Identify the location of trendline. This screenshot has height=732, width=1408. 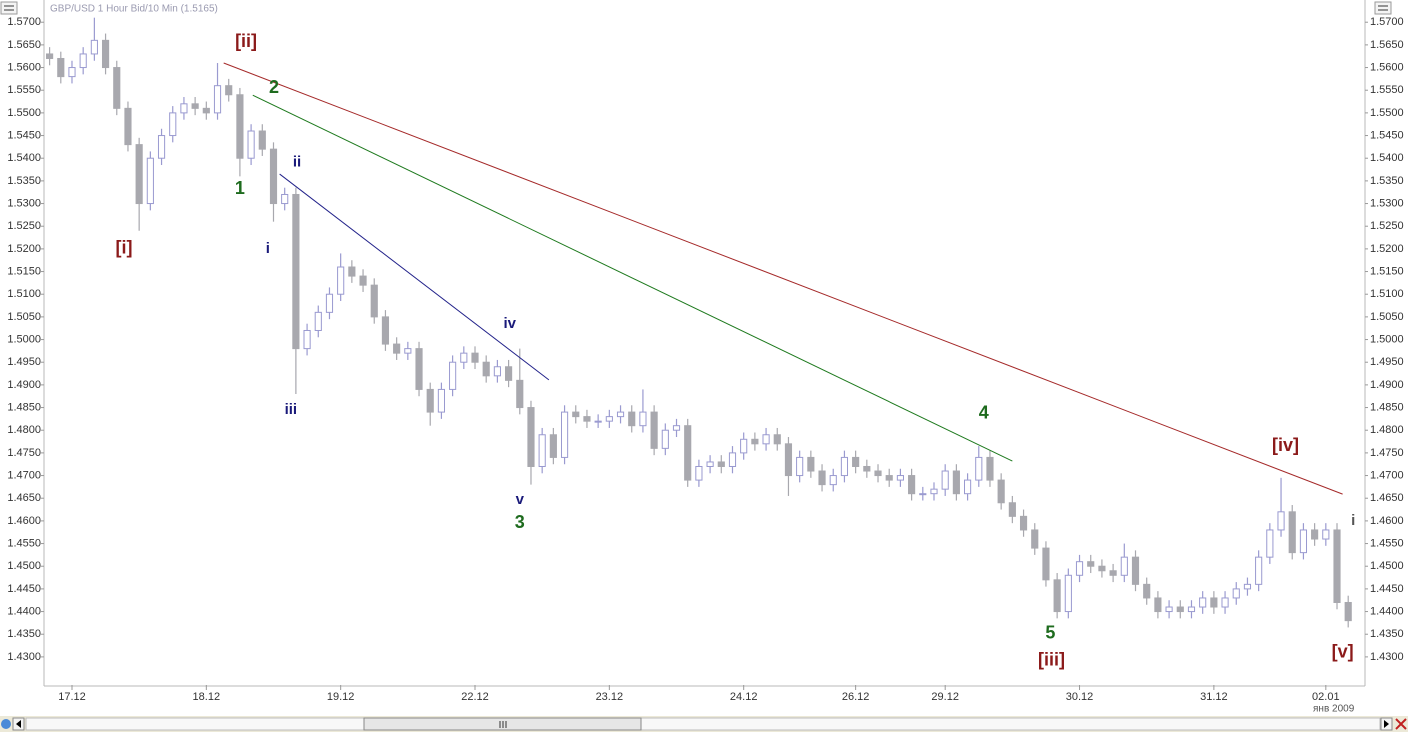
(414, 277).